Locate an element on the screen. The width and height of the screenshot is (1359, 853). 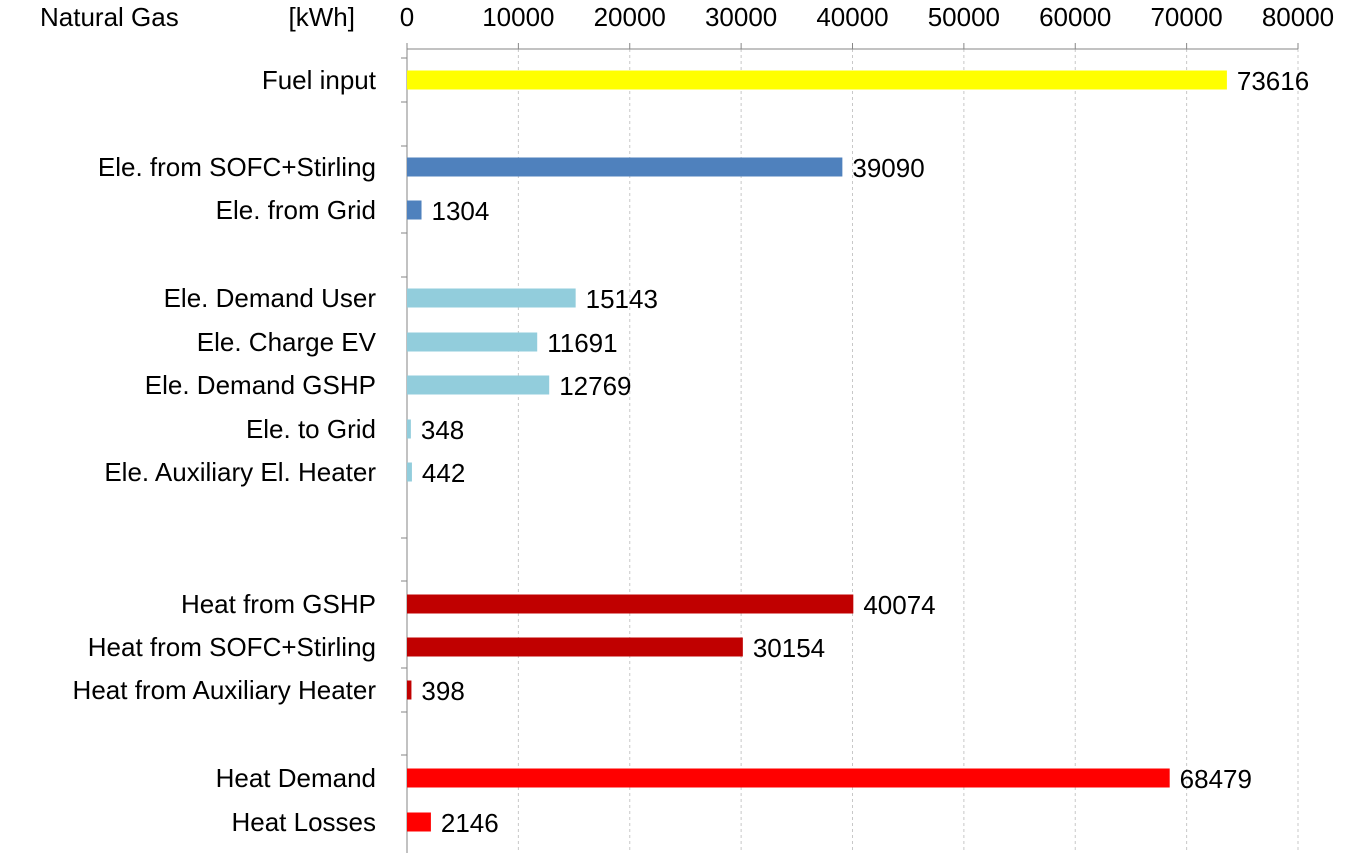
x-tick-label: 10000 is located at coordinates (518, 17).